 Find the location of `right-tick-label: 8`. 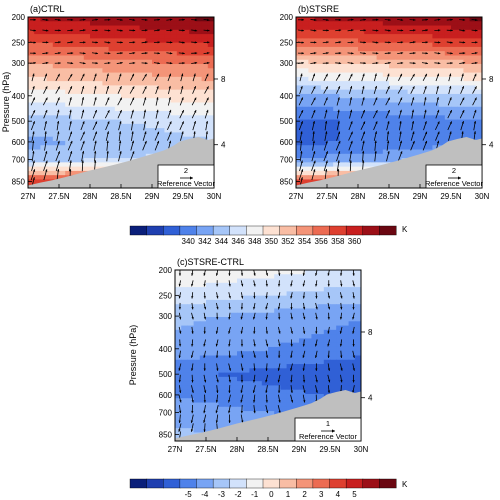

right-tick-label: 8 is located at coordinates (370, 332).